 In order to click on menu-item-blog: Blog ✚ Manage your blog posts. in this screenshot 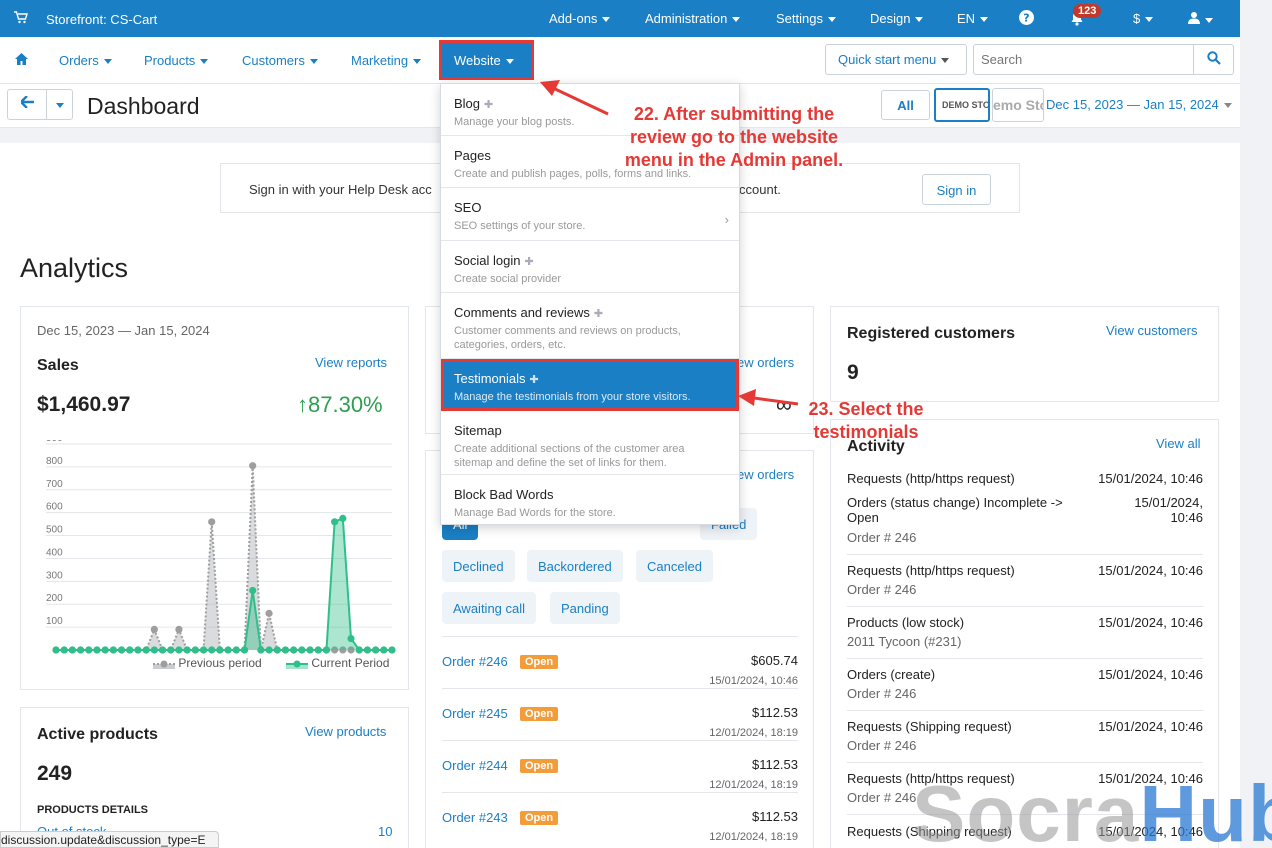, I will do `click(590, 110)`.